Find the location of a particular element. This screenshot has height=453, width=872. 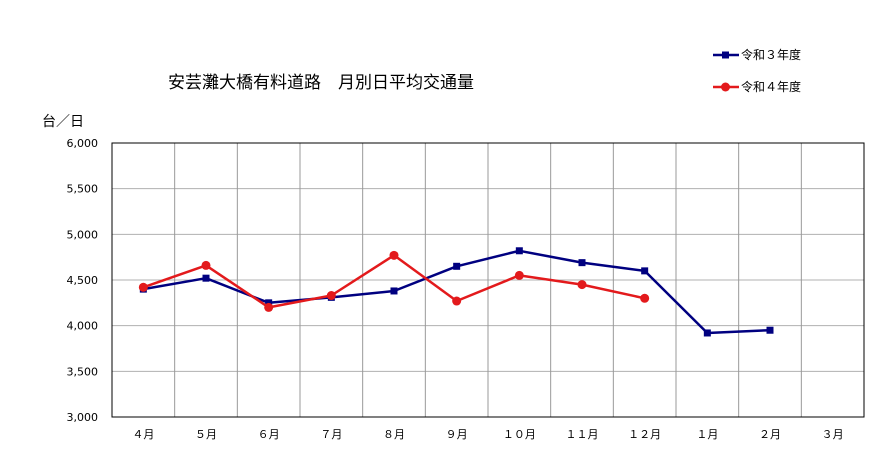

x-tick-label: ３月 is located at coordinates (833, 434).